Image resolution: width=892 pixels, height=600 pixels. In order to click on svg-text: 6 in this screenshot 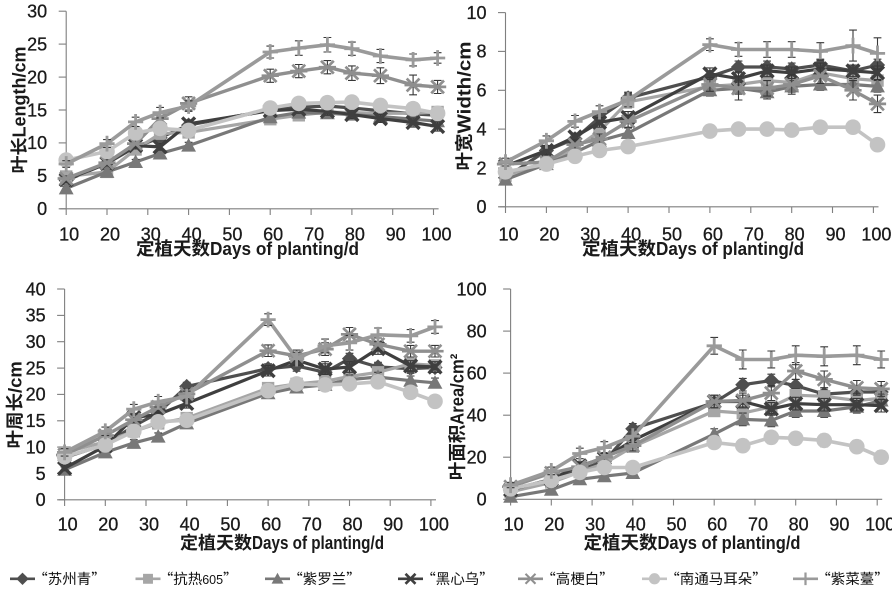, I will do `click(481, 91)`.